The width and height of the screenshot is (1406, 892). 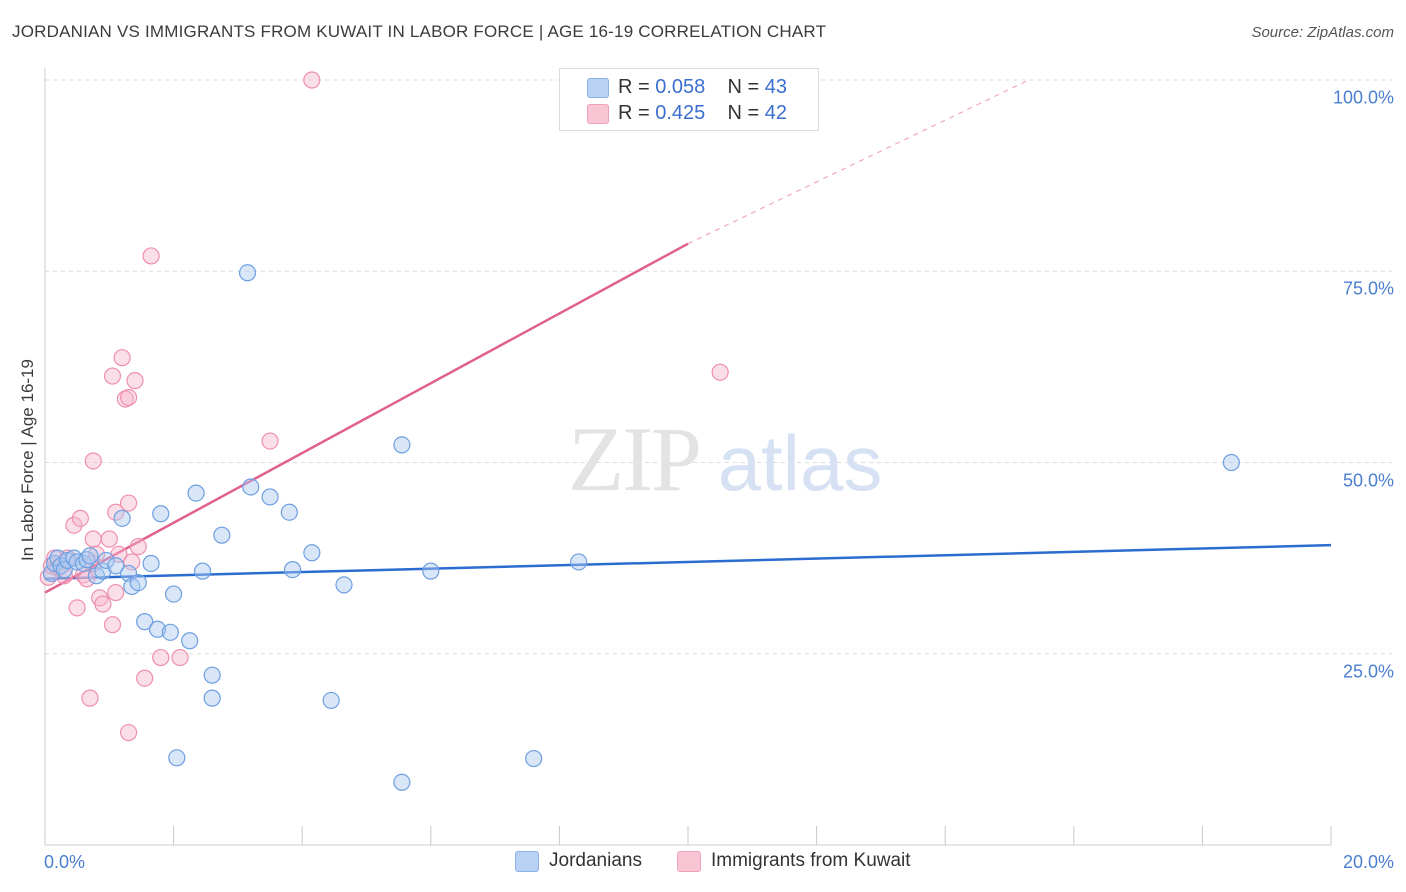 What do you see at coordinates (776, 86) in the screenshot?
I see `n-value: 43` at bounding box center [776, 86].